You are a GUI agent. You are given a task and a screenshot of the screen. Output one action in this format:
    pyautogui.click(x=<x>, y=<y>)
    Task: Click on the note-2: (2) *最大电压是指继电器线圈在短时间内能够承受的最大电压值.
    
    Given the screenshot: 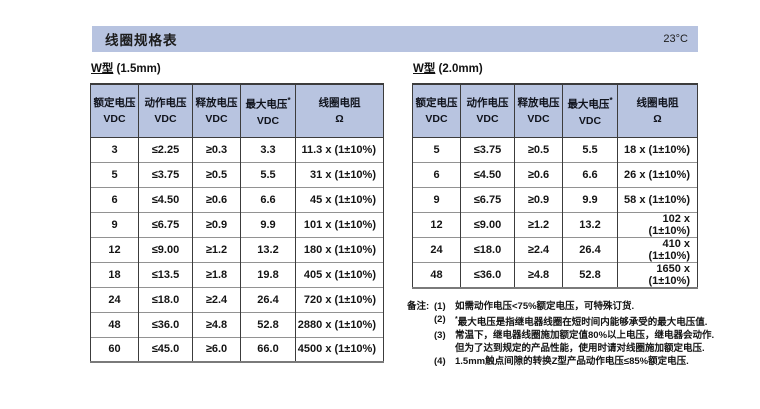 What is the action you would take?
    pyautogui.click(x=583, y=321)
    